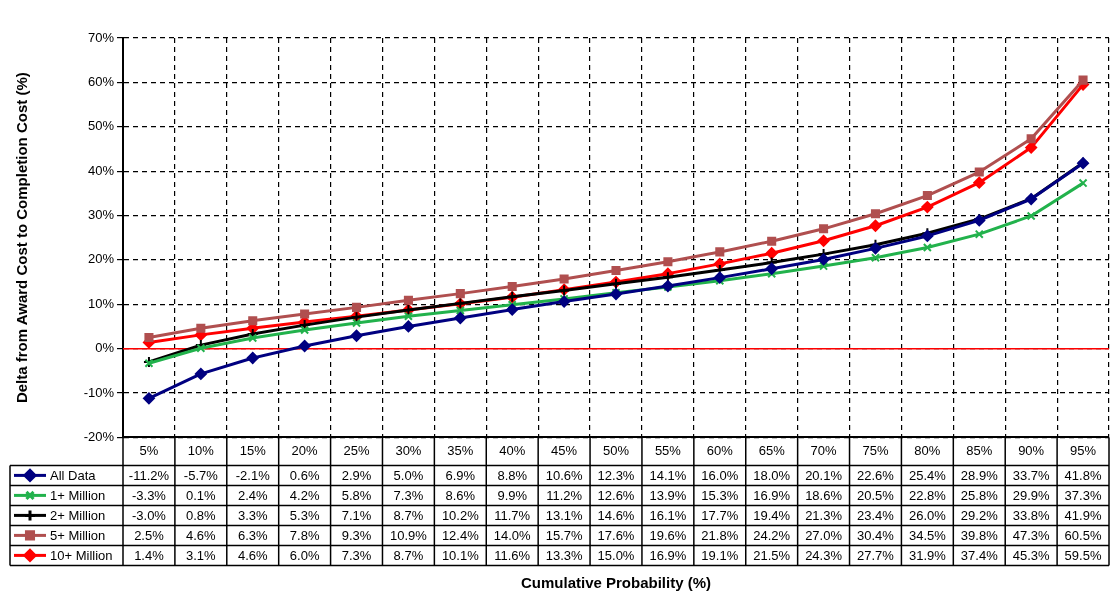 This screenshot has width=1116, height=601. Describe the element at coordinates (356, 515) in the screenshot. I see `data-label: 7.1%` at that location.